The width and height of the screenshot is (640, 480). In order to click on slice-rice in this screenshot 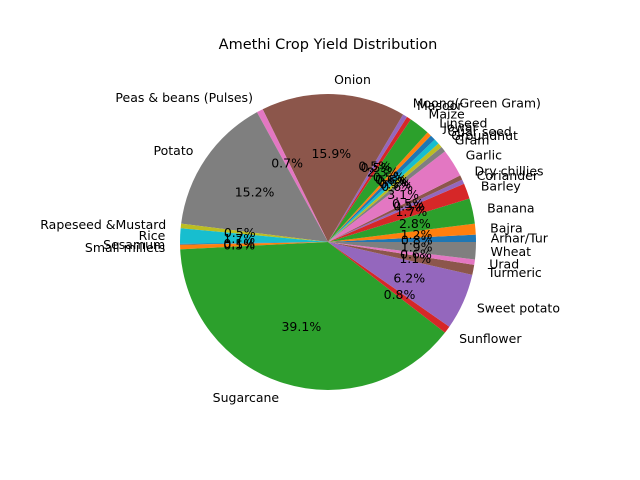, I will do `click(254, 236)`.